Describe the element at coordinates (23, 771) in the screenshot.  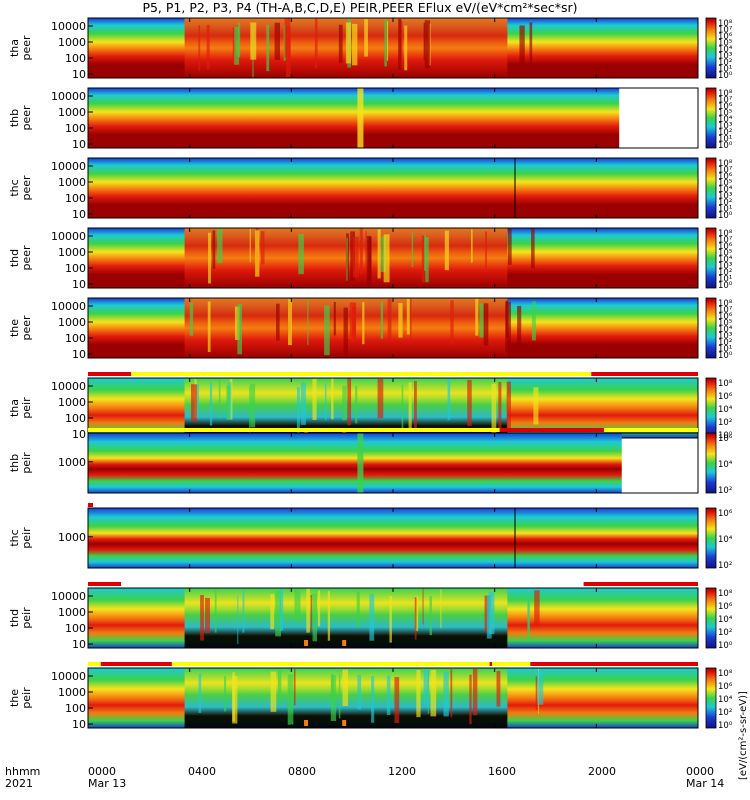
I see `footer-hhmm: hhmm` at that location.